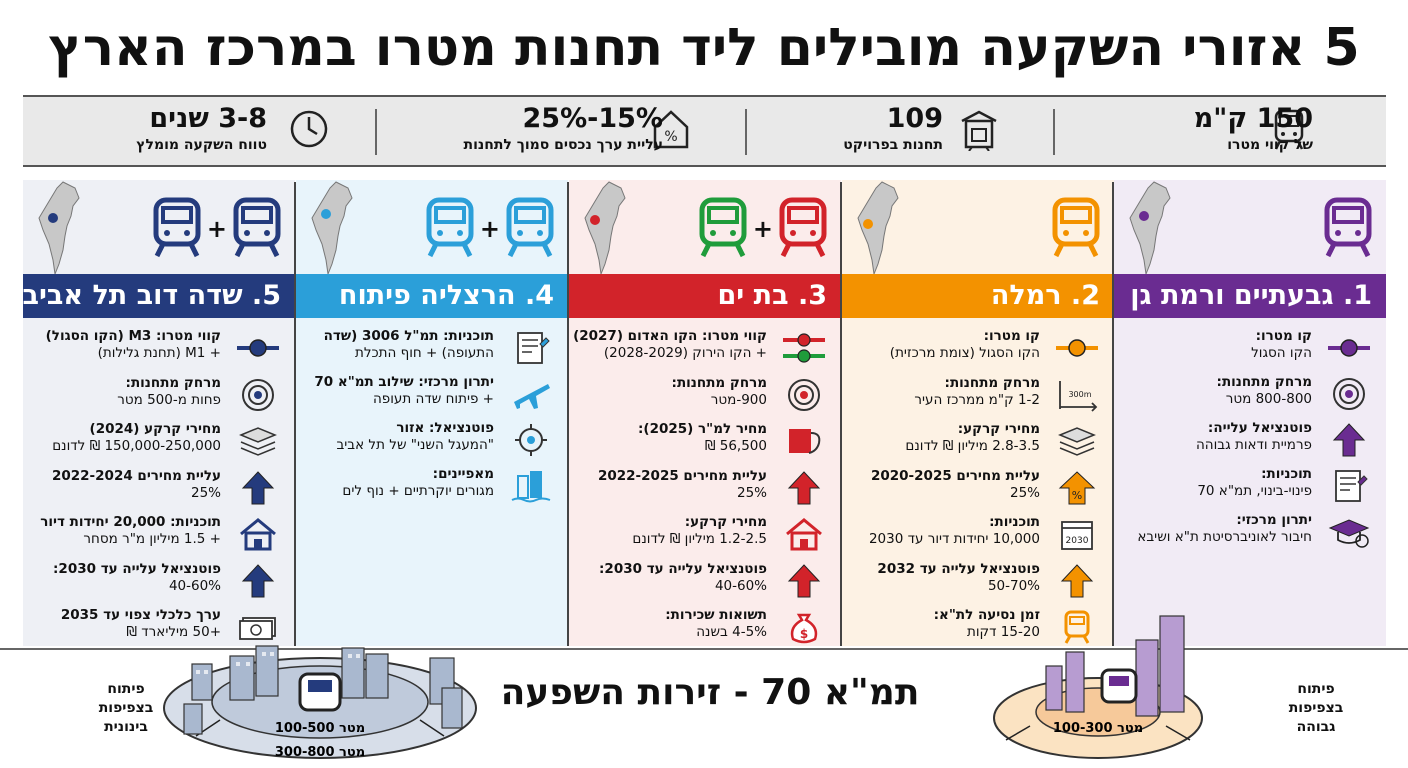 The width and height of the screenshot is (1408, 768). I want to click on stat-big: 3-8 שנים, so click(208, 118).